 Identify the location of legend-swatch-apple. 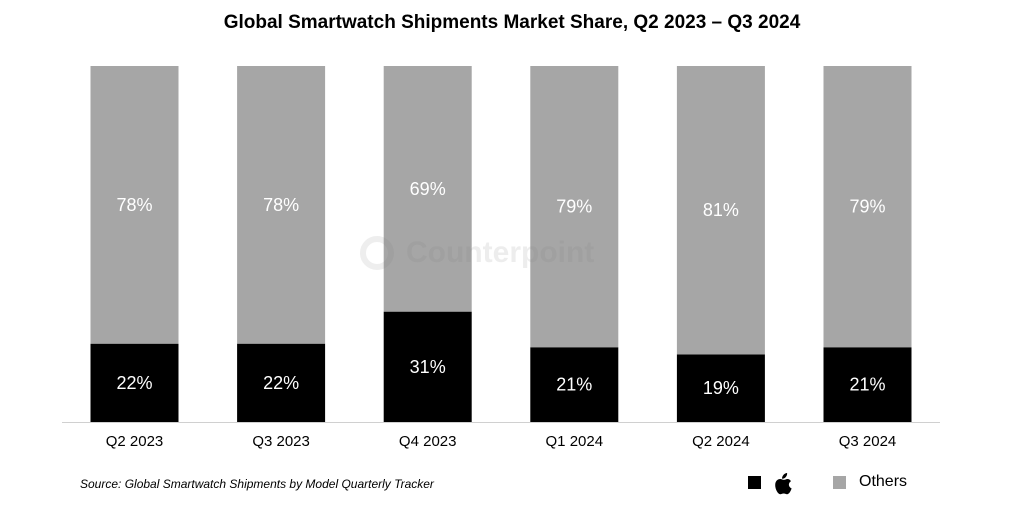
(754, 482).